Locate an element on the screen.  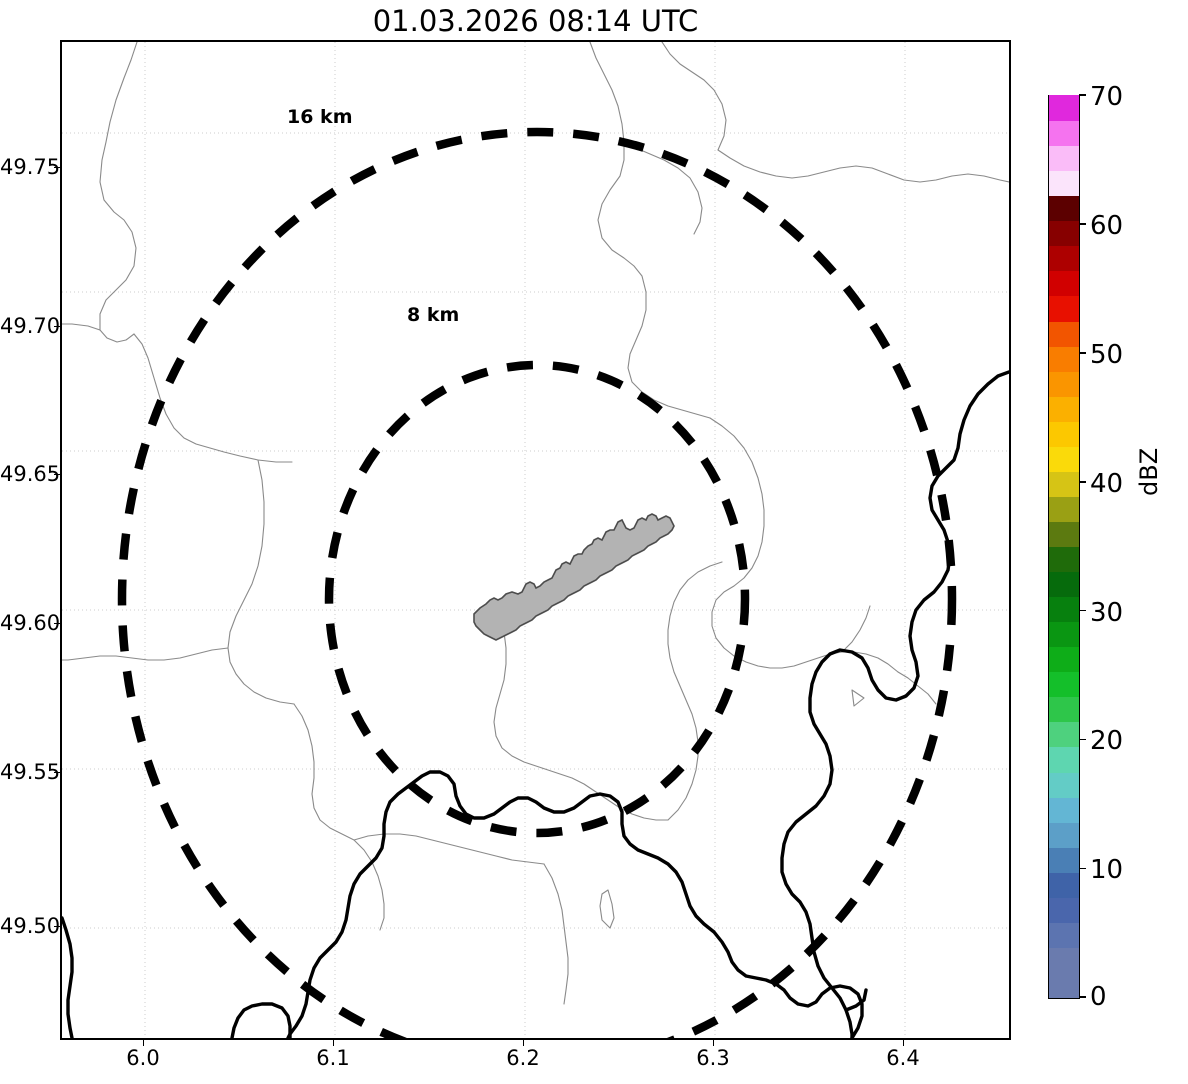
colorbar-tick-label-50: 50 is located at coordinates (1107, 355).